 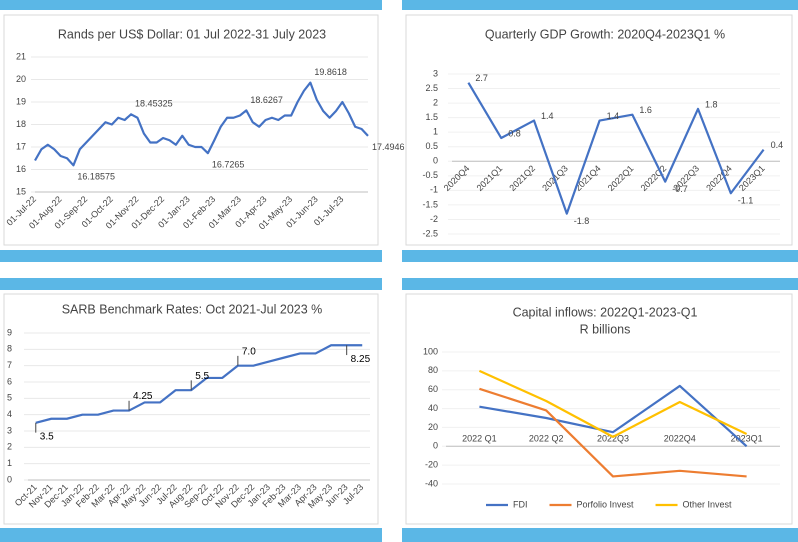 I want to click on y-tick-label: -2.5, so click(x=430, y=233).